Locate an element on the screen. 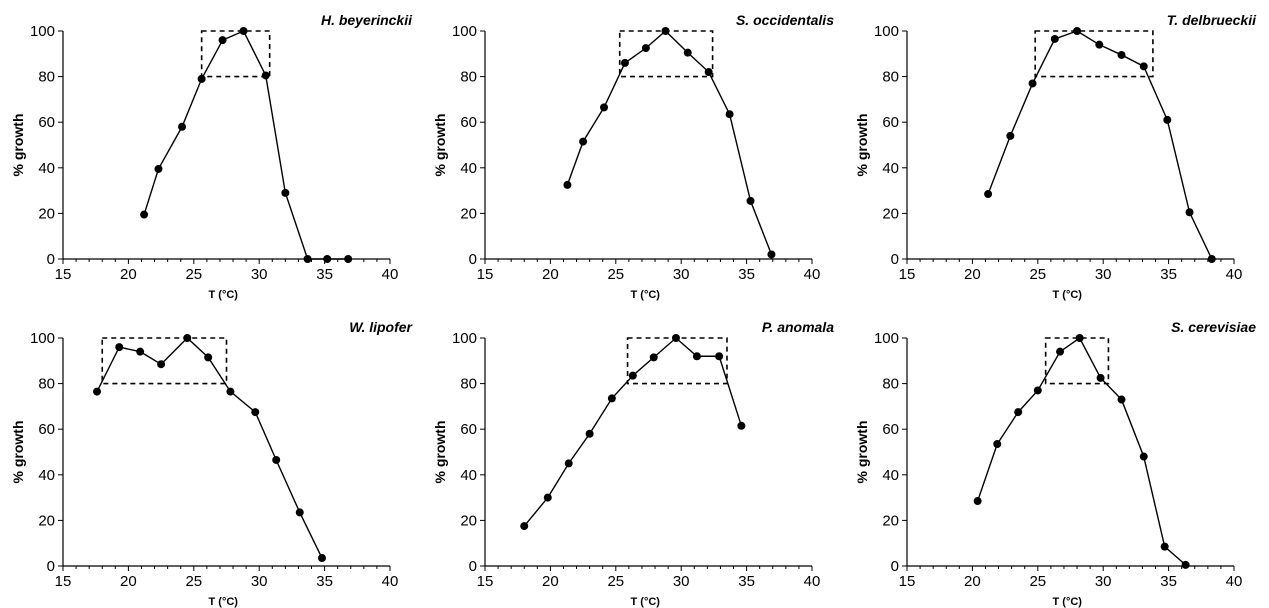 The width and height of the screenshot is (1269, 608). panel-title: P. anomala is located at coordinates (798, 327).